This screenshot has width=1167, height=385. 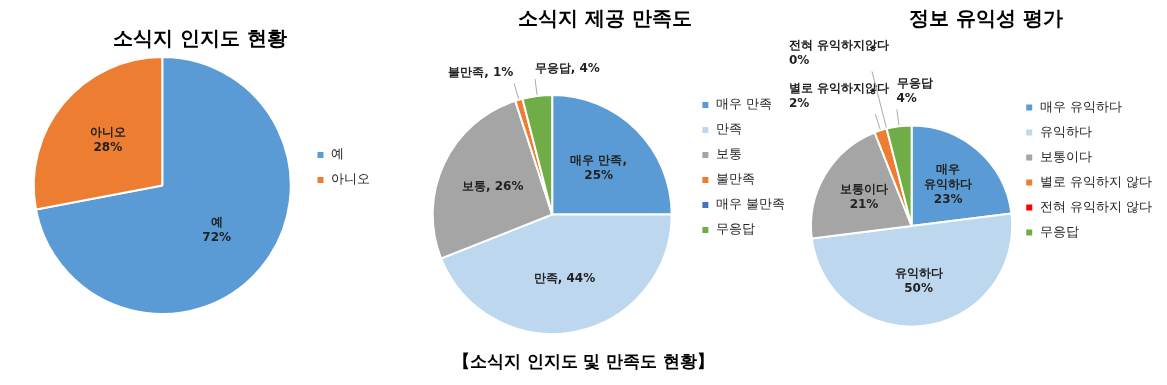 What do you see at coordinates (863, 197) in the screenshot?
I see `data-label: 보통이다 21%` at bounding box center [863, 197].